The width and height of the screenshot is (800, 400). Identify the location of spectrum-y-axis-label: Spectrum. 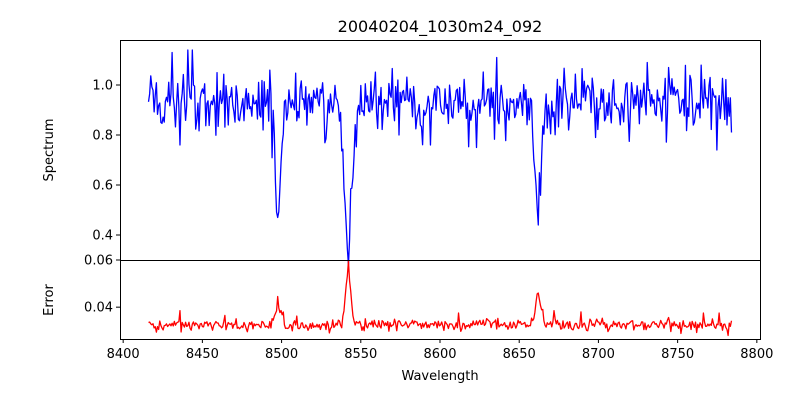
(49, 150).